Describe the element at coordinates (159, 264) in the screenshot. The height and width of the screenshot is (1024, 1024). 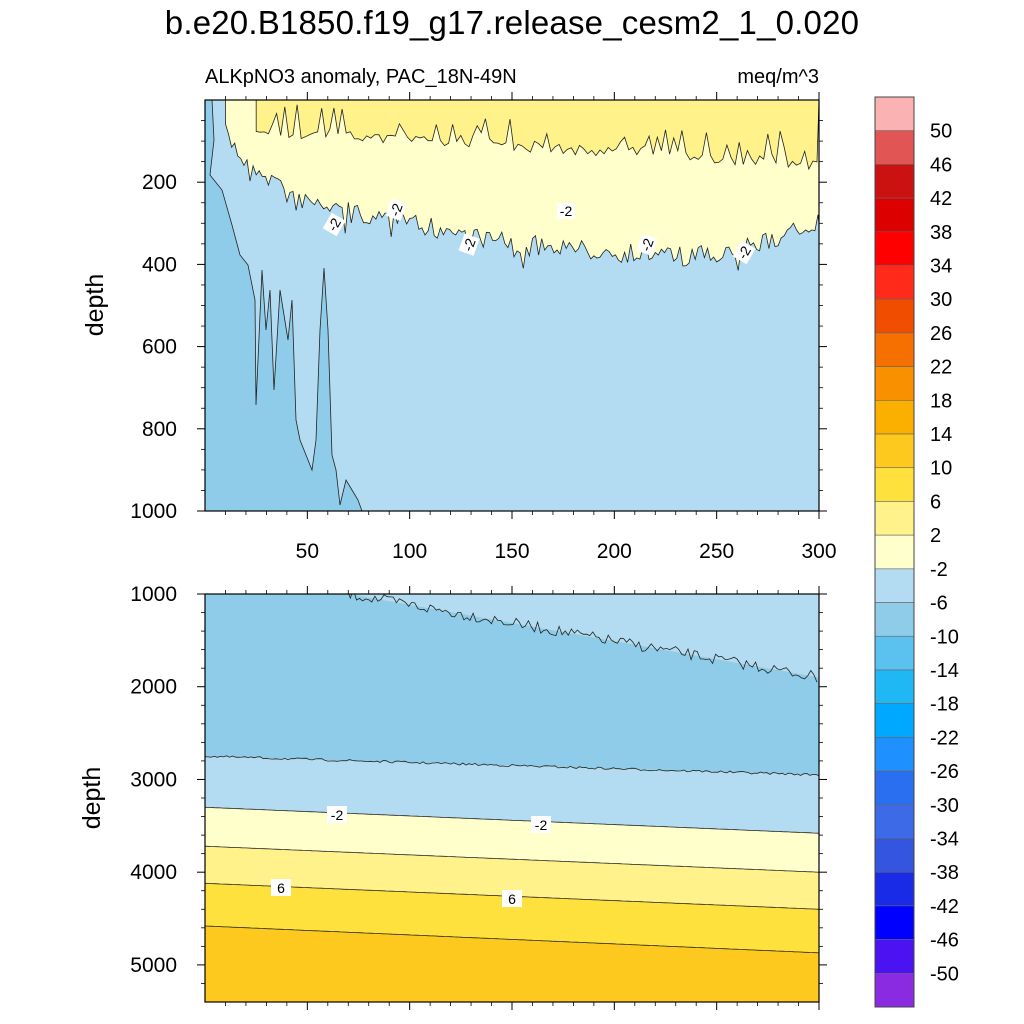
I see `y-tick-label: 400` at that location.